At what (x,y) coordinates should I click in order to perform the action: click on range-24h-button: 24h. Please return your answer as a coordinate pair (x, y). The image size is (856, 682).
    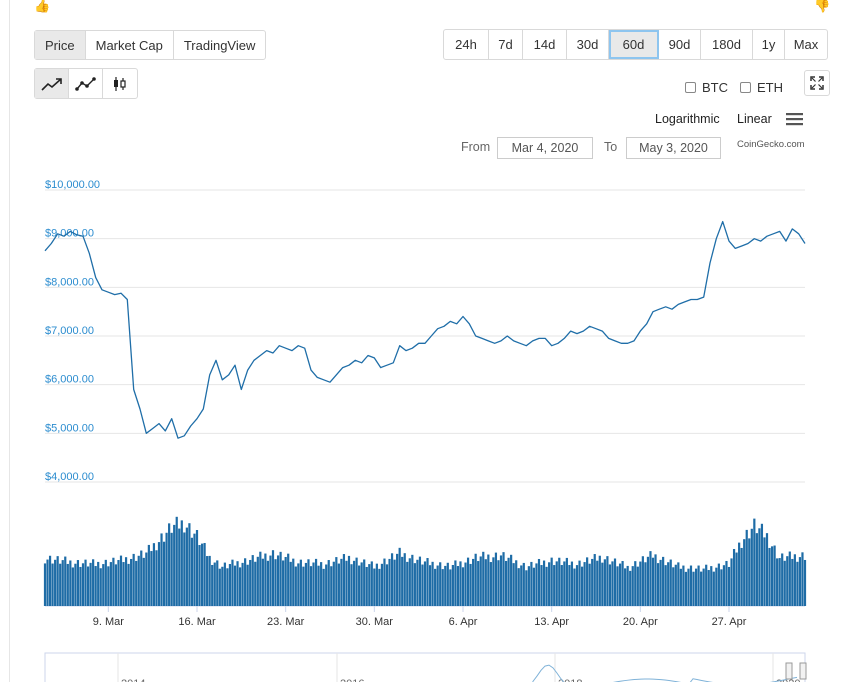
    Looking at the image, I should click on (466, 44).